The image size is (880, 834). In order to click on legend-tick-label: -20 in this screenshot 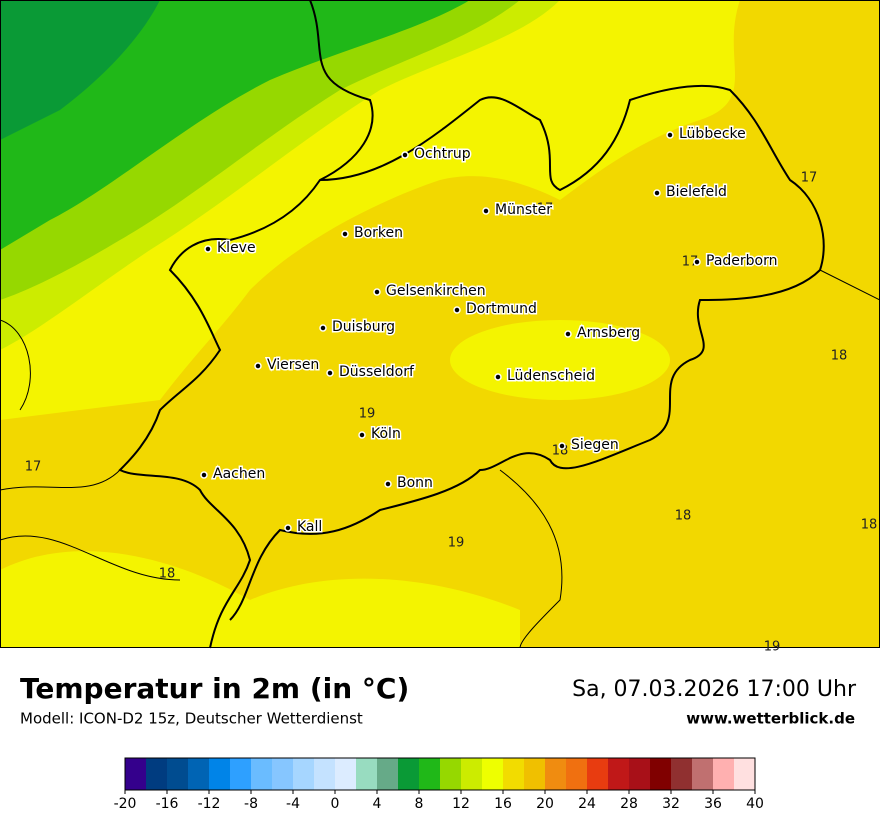, I will do `click(125, 804)`.